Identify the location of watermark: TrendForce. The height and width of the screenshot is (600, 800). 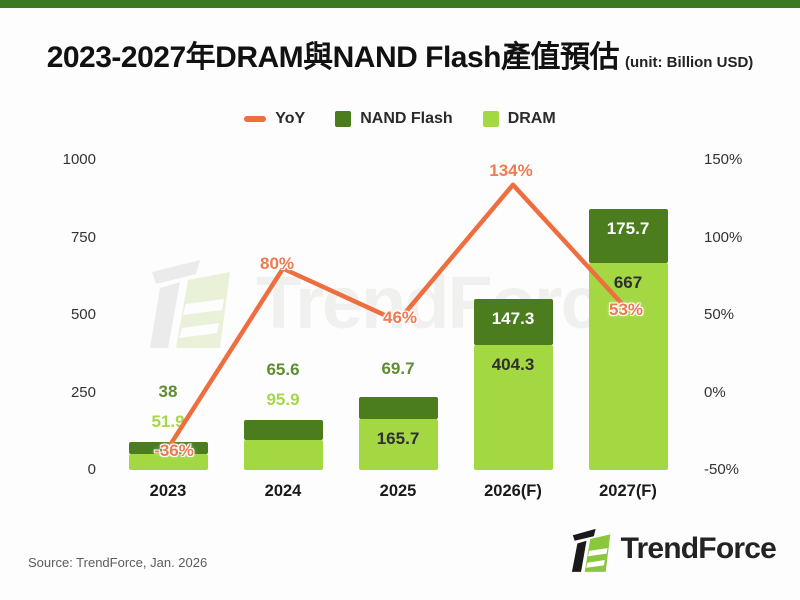
(393, 302).